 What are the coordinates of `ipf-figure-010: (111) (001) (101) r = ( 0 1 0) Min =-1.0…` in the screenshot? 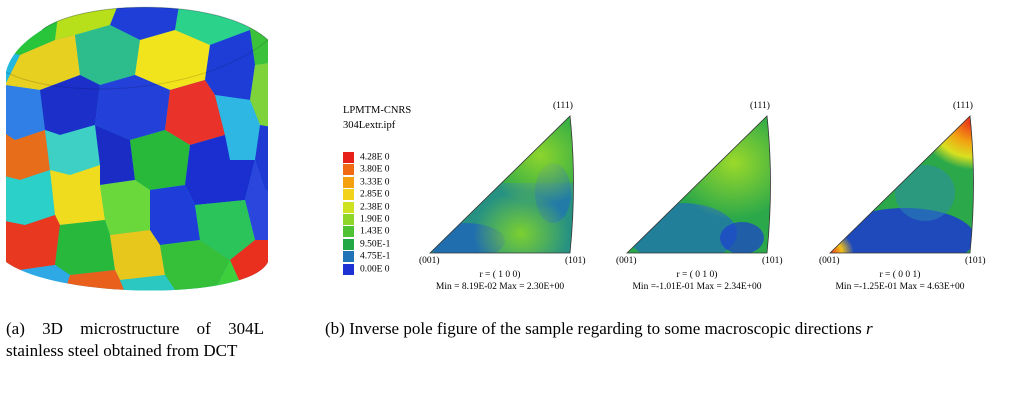 It's located at (719, 195).